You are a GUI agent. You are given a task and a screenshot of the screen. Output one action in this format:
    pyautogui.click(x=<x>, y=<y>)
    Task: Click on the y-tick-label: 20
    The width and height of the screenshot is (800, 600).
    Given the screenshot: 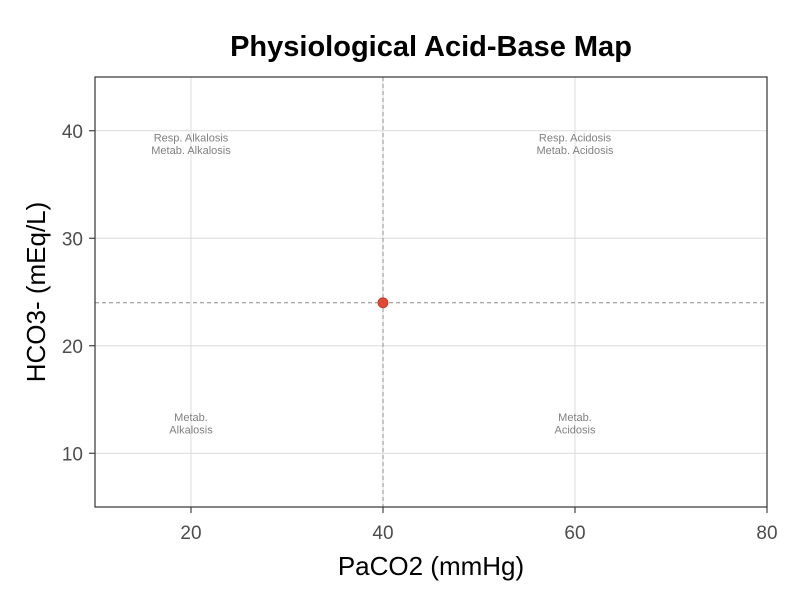 What is the action you would take?
    pyautogui.click(x=72, y=347)
    